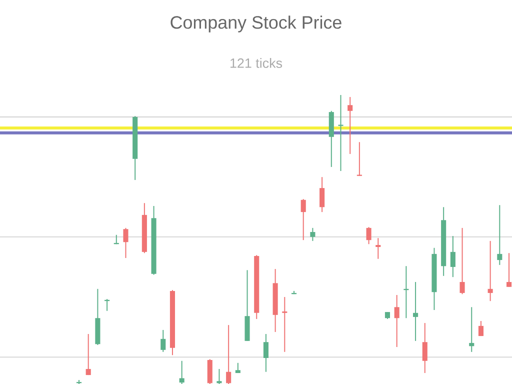  I want to click on chart-subtitle: 121 ticks, so click(256, 63).